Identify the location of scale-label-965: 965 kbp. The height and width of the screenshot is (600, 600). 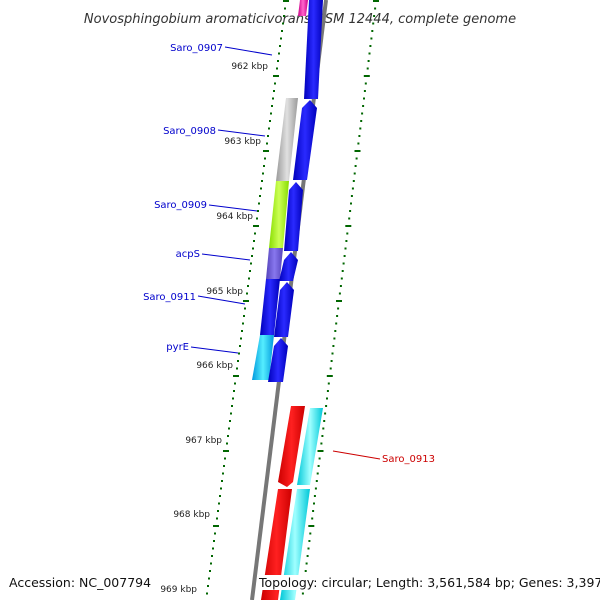
(224, 292).